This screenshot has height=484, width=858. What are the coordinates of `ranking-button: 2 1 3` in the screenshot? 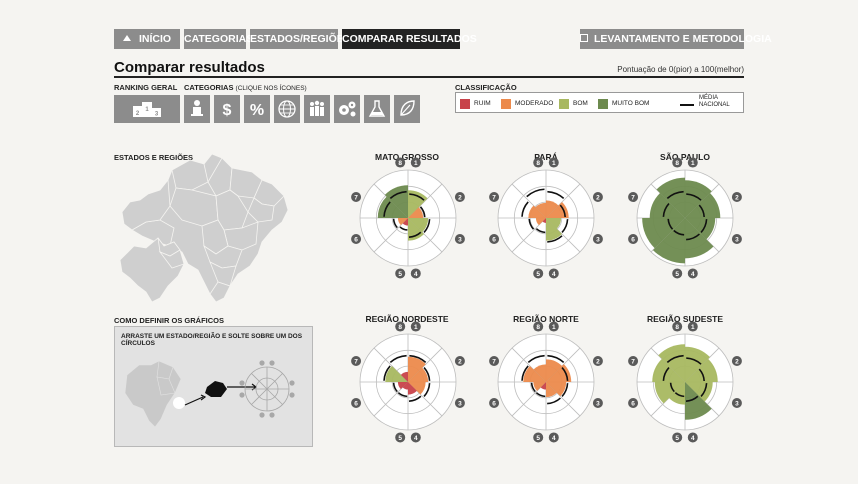 It's located at (147, 109).